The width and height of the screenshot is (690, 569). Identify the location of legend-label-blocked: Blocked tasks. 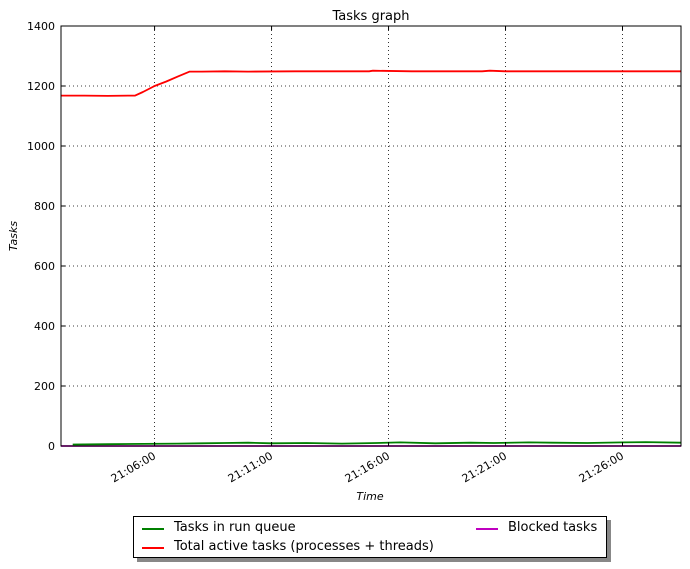
(553, 527).